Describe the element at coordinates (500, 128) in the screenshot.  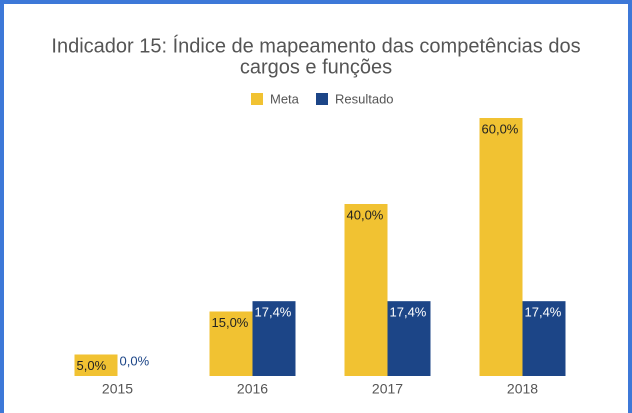
I see `data-label: 60,0%` at that location.